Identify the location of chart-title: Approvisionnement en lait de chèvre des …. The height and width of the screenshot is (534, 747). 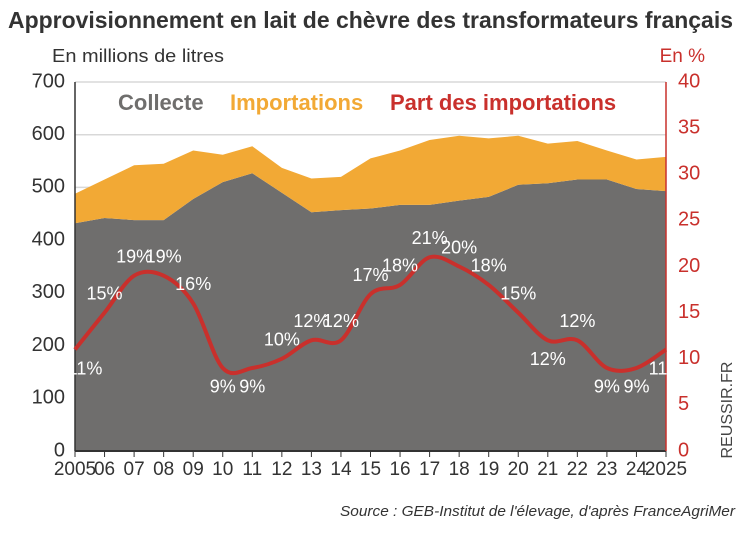
(370, 20).